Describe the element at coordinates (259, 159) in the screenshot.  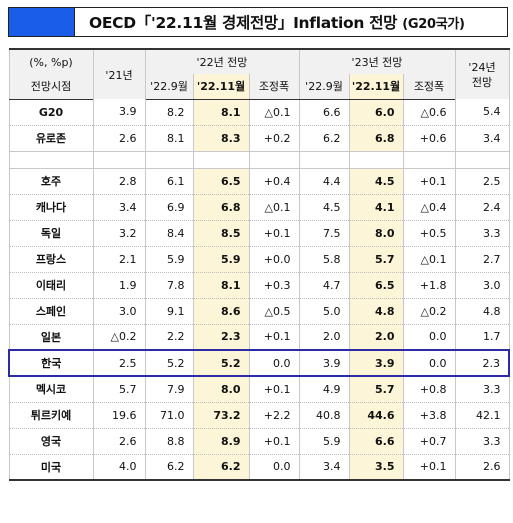
I see `group-spacer` at that location.